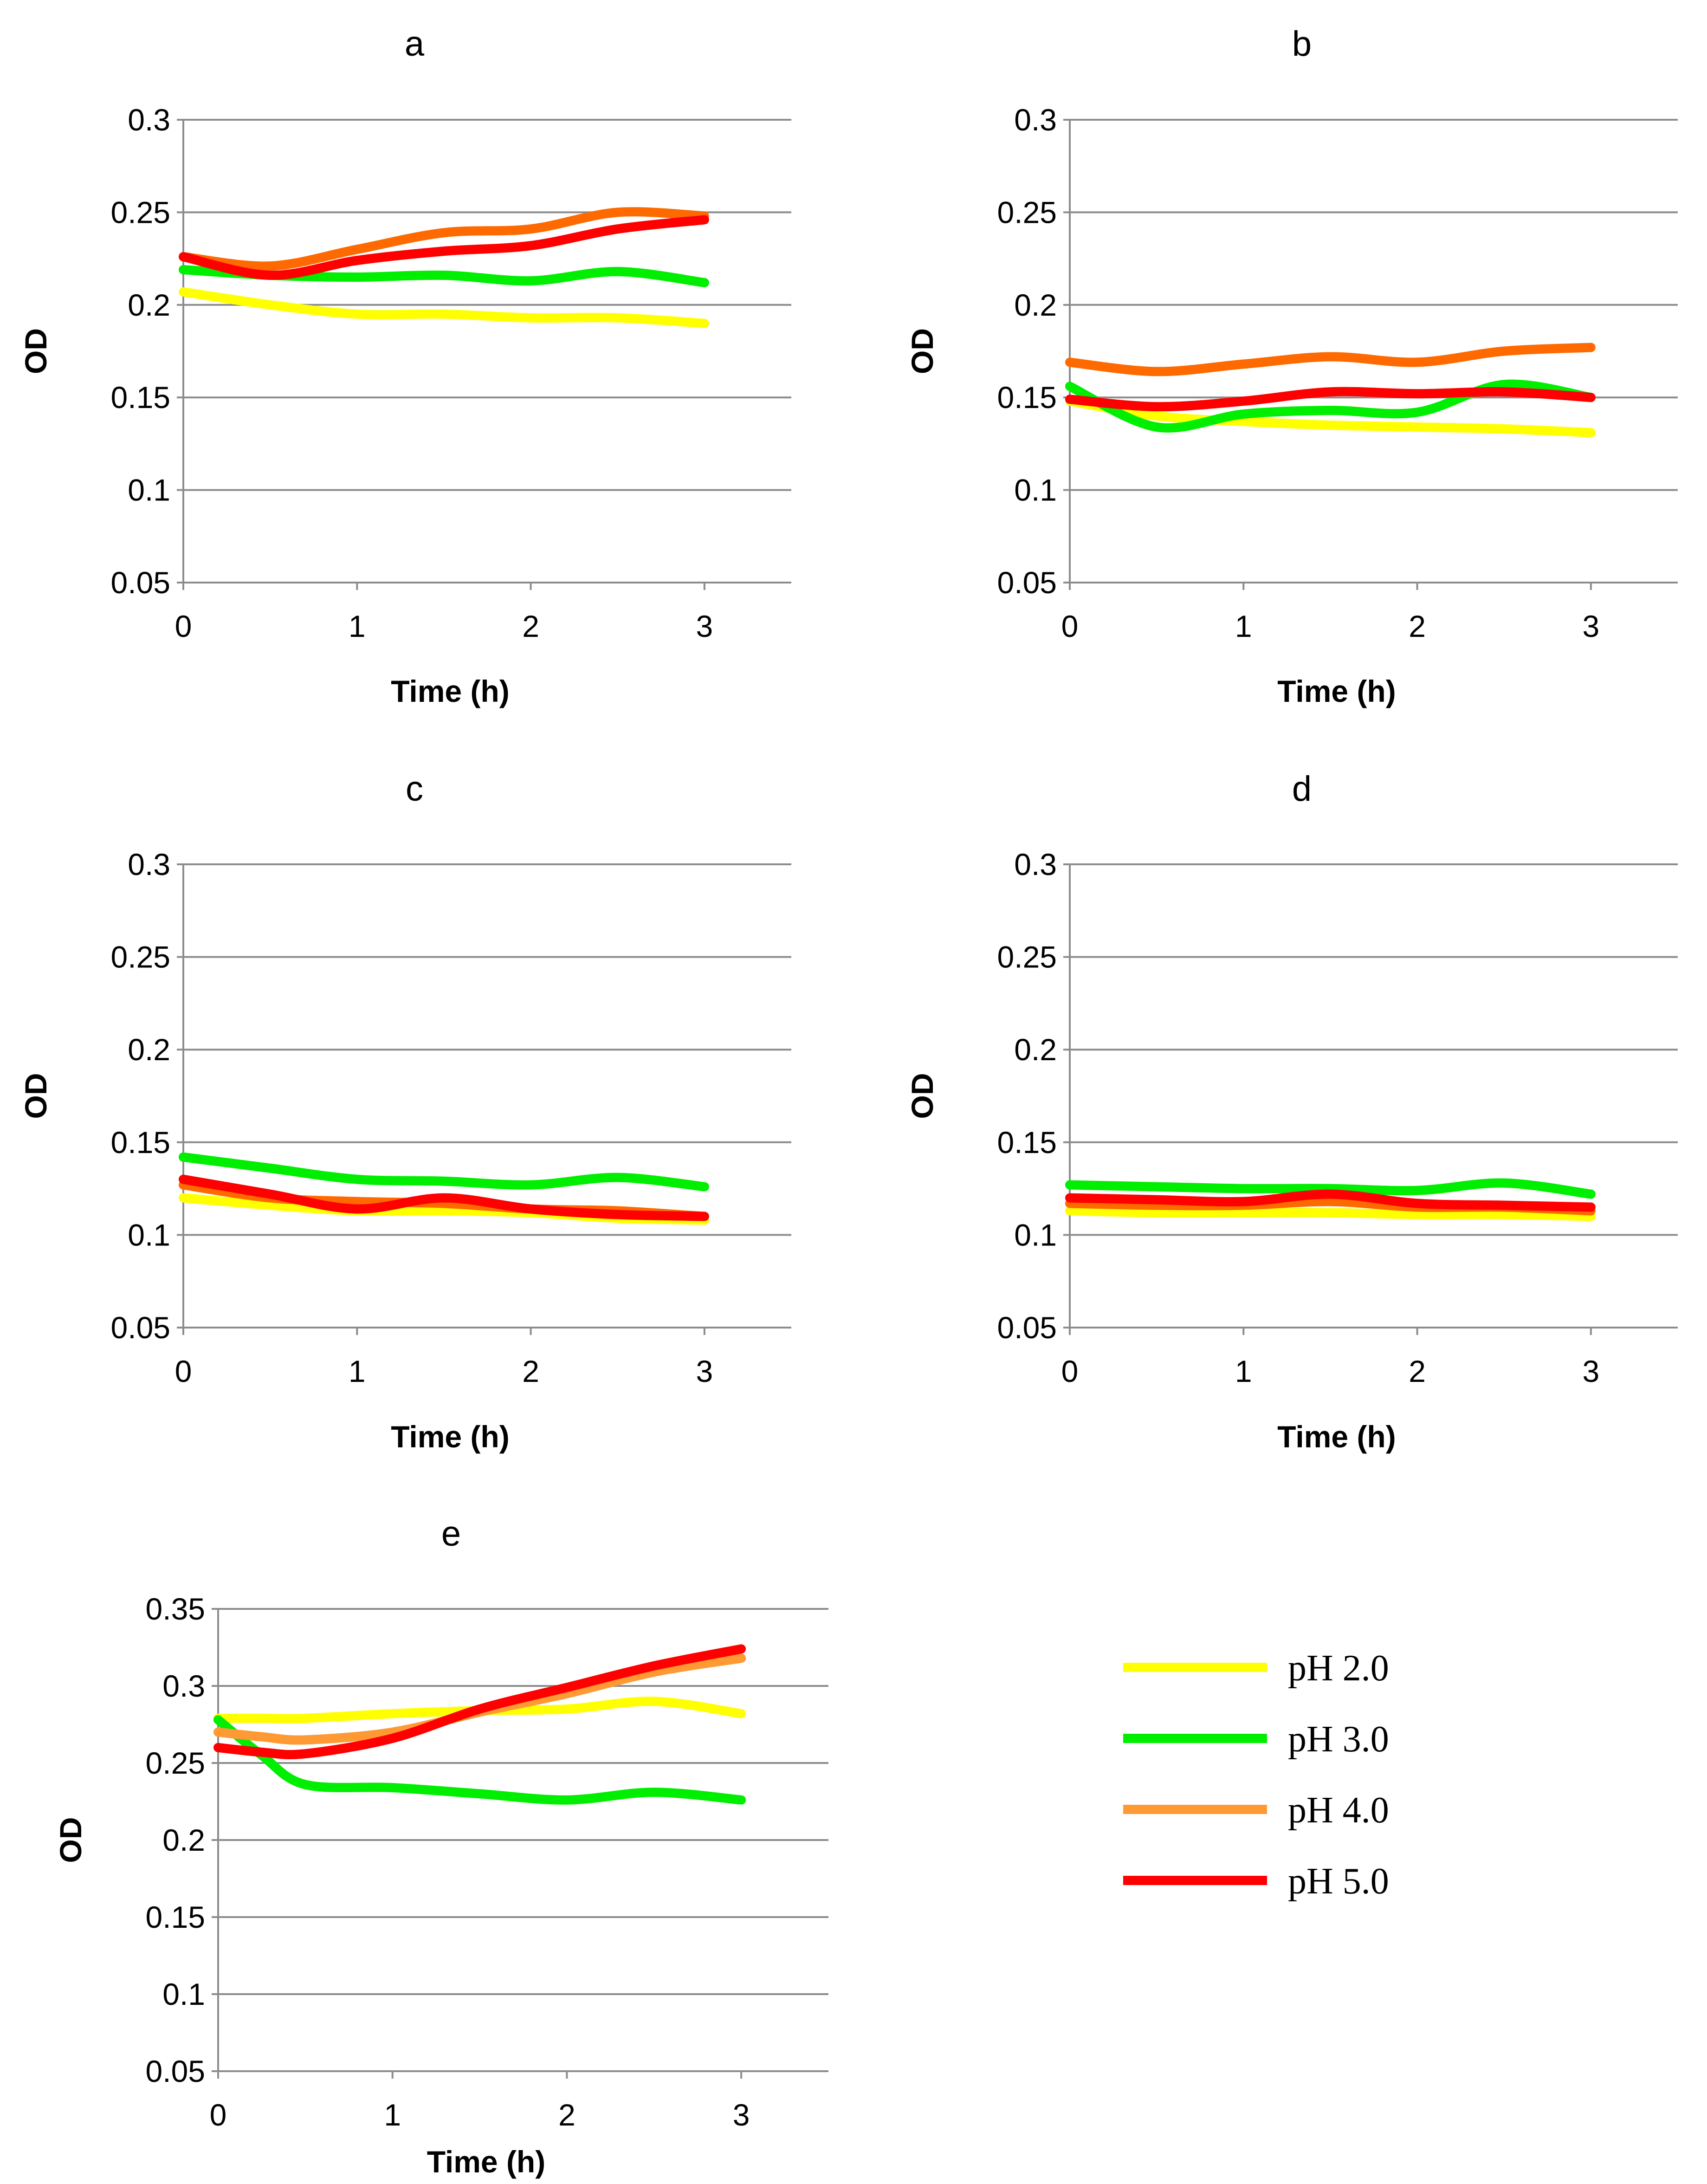 This screenshot has width=1707, height=2184. I want to click on chart-b: 0.05 0.1 0.15 0.2 0.25 0.3 0 1 2 3 b Time (h) OD, so click(1292, 366).